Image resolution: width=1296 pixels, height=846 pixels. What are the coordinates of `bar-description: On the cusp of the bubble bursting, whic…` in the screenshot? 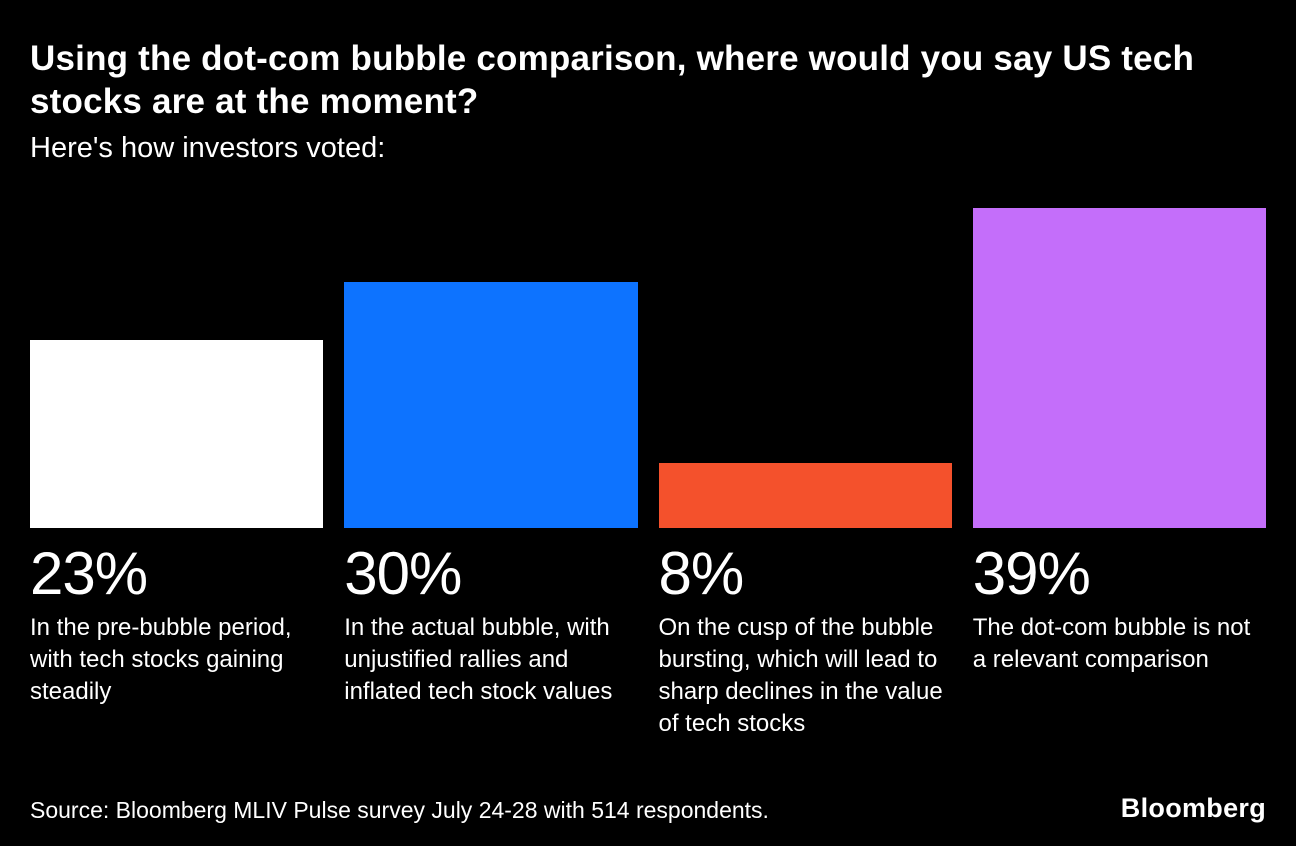 It's located at (800, 675).